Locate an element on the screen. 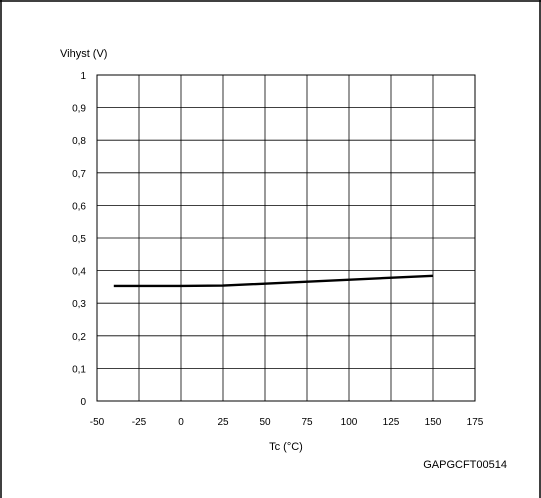 The image size is (541, 498). x-tick-label: -25 is located at coordinates (139, 422).